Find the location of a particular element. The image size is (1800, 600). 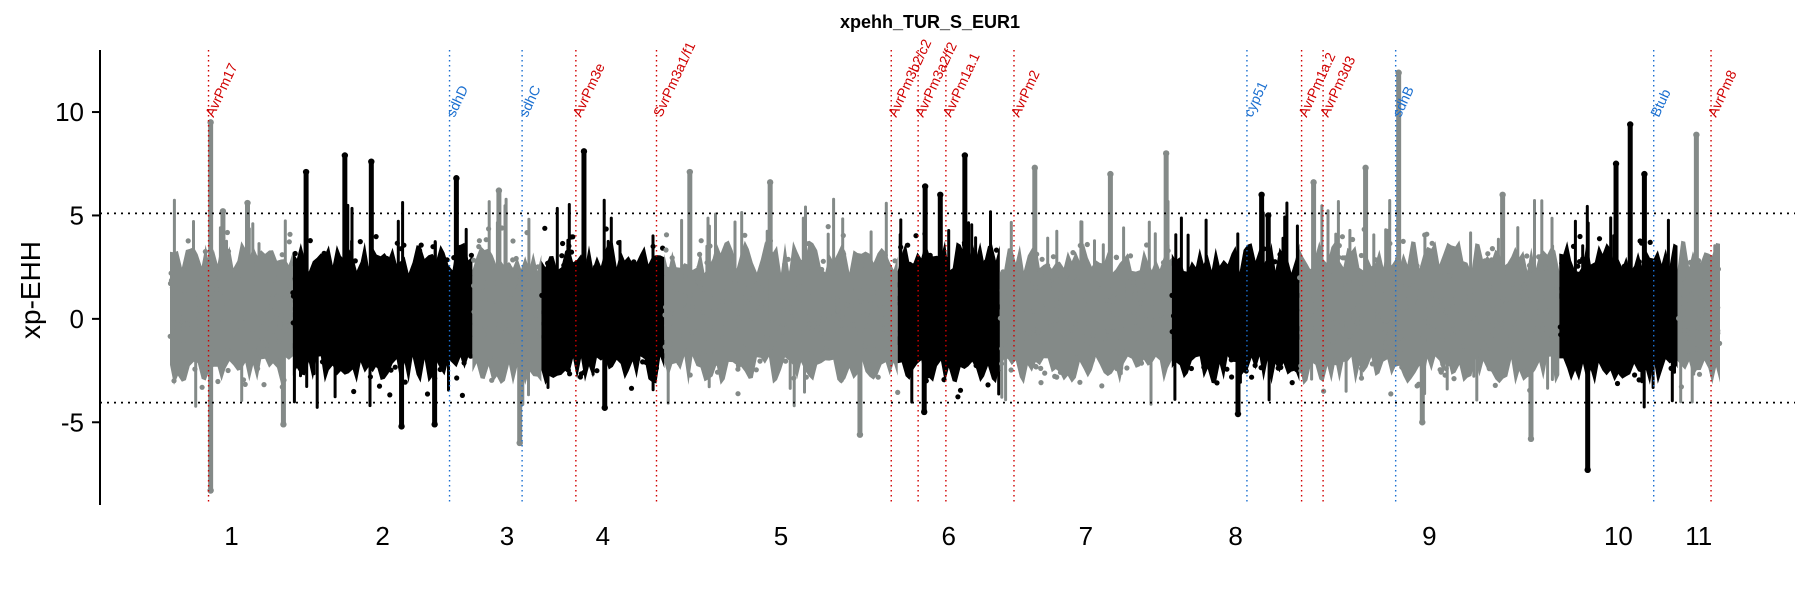

gene-label: Btub is located at coordinates (1660, 102).